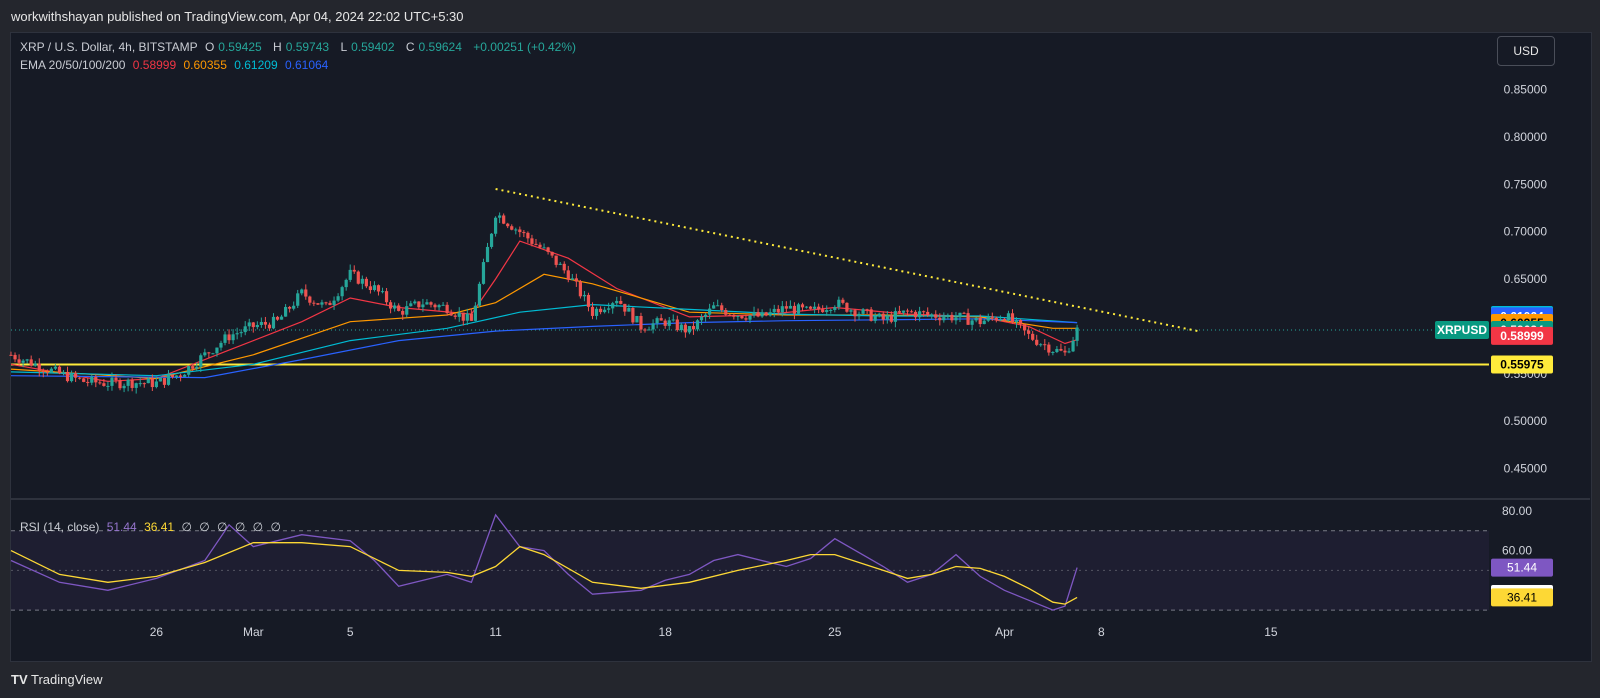 The image size is (1600, 698). What do you see at coordinates (67, 679) in the screenshot?
I see `brand-label: TradingView` at bounding box center [67, 679].